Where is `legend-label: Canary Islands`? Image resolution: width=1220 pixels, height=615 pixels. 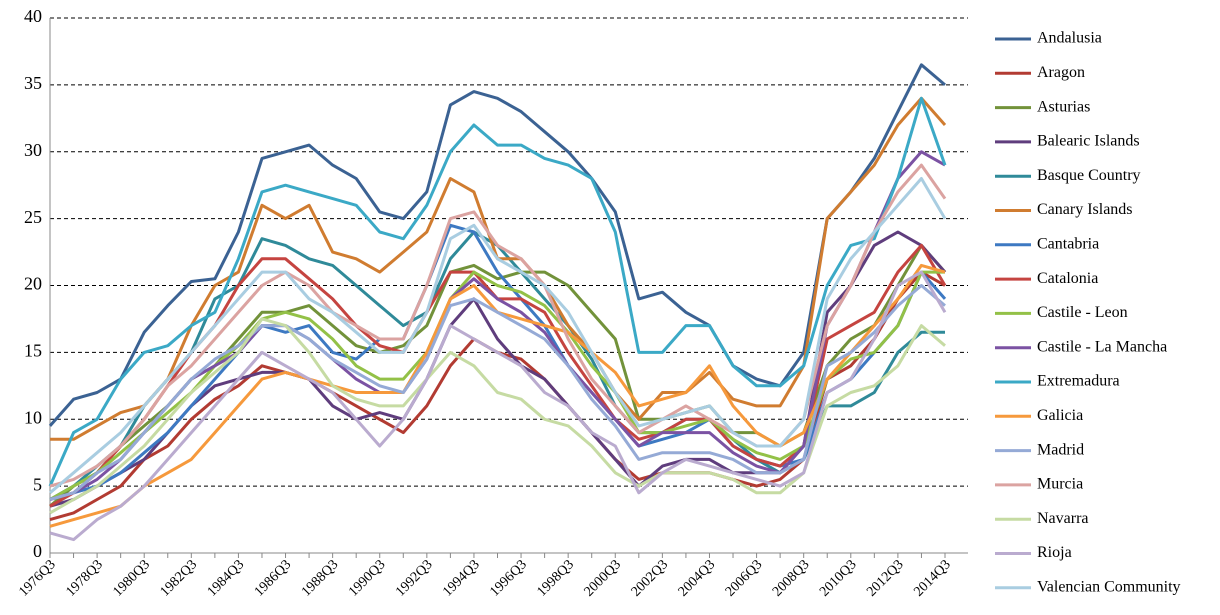
legend-label: Canary Islands is located at coordinates (1085, 209).